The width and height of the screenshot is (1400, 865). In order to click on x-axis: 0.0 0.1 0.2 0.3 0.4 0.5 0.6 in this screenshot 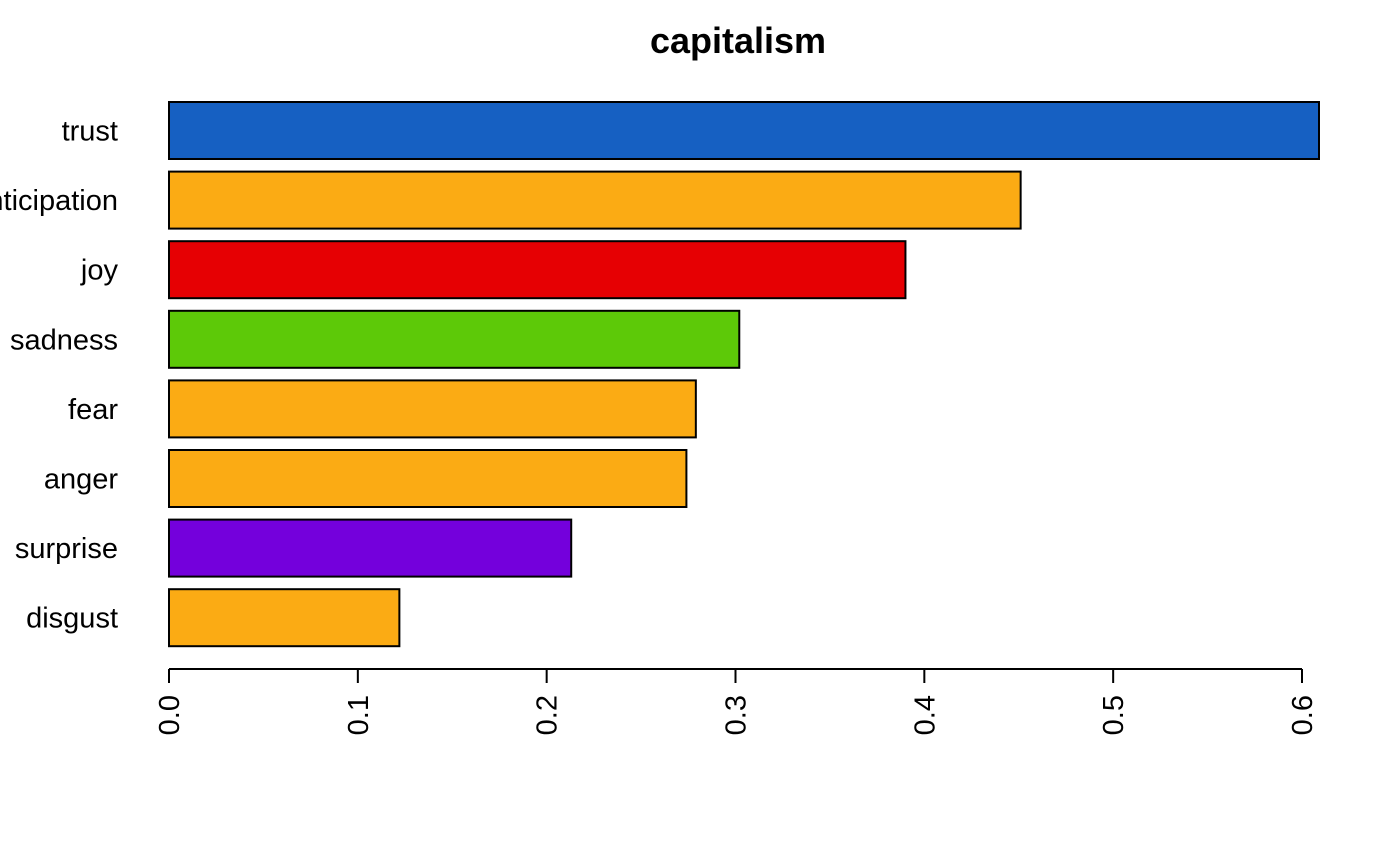, I will do `click(736, 701)`.